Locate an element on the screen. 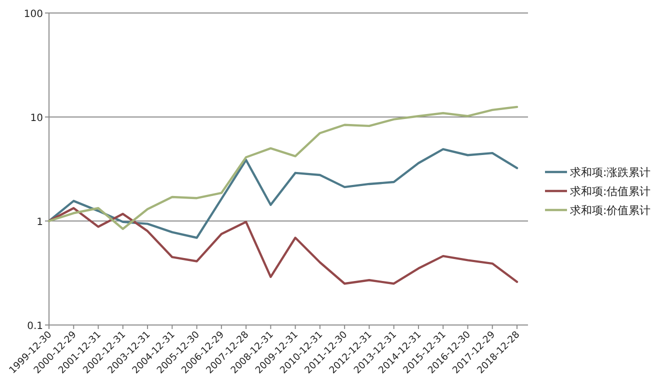 This screenshot has width=660, height=386. y-tick-label: 1 is located at coordinates (39, 222).